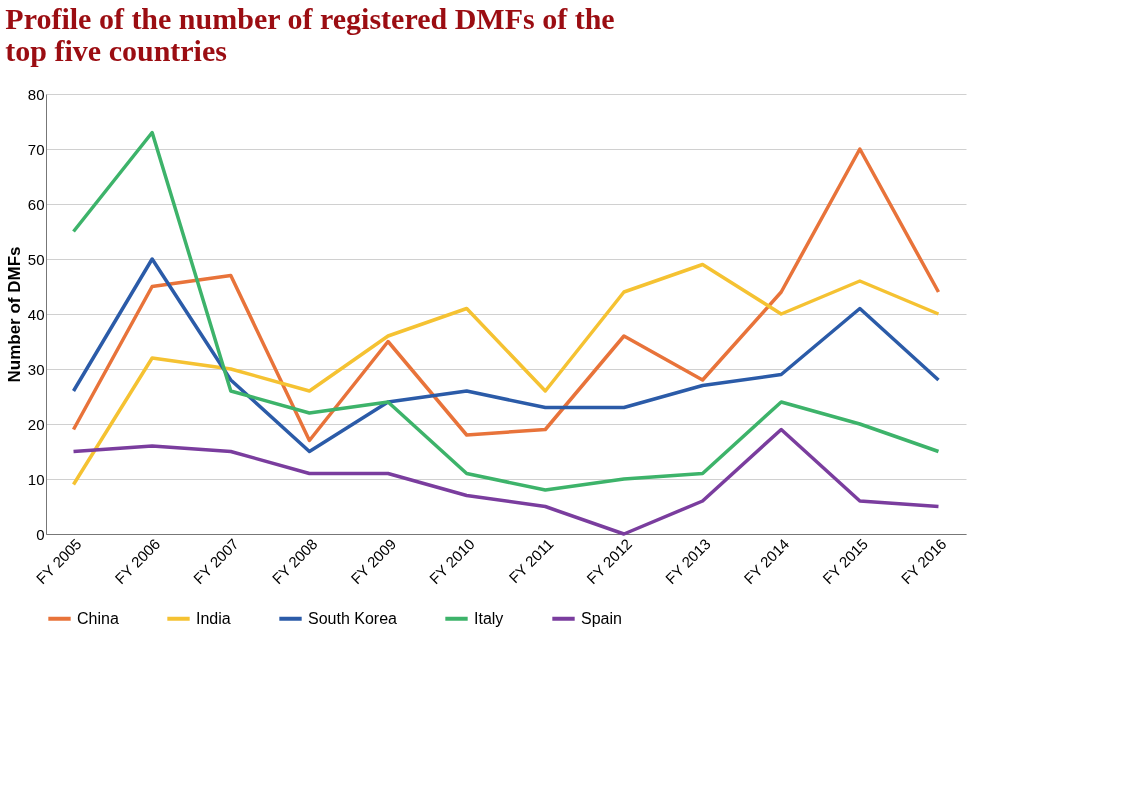 The width and height of the screenshot is (1131, 794). What do you see at coordinates (36, 94) in the screenshot?
I see `y-tick-label: 80` at bounding box center [36, 94].